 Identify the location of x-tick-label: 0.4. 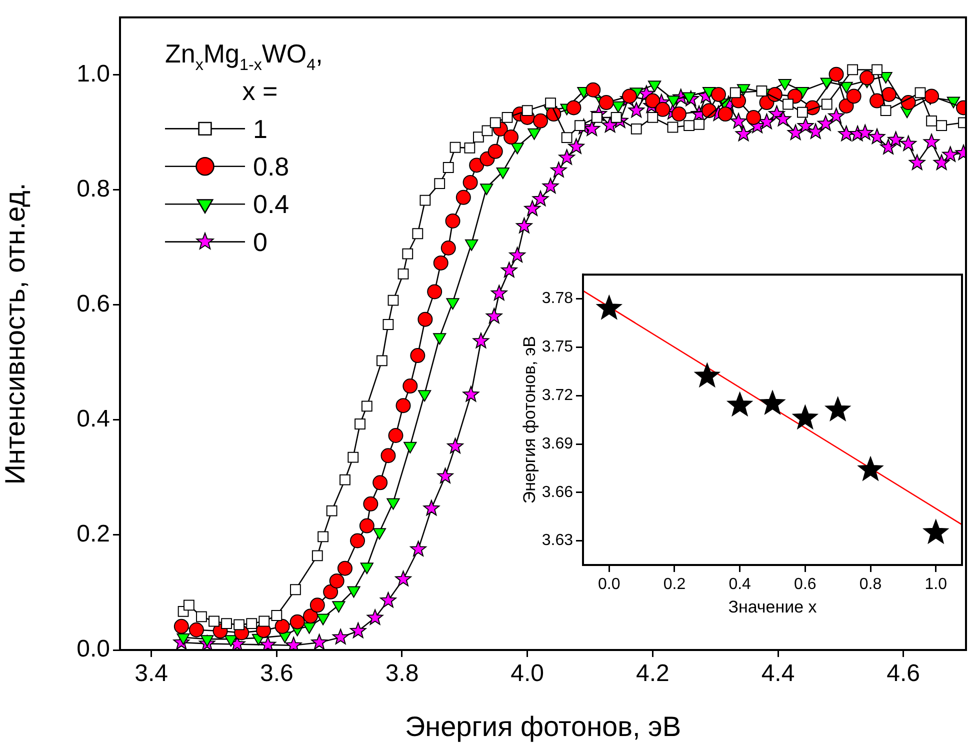
(740, 585).